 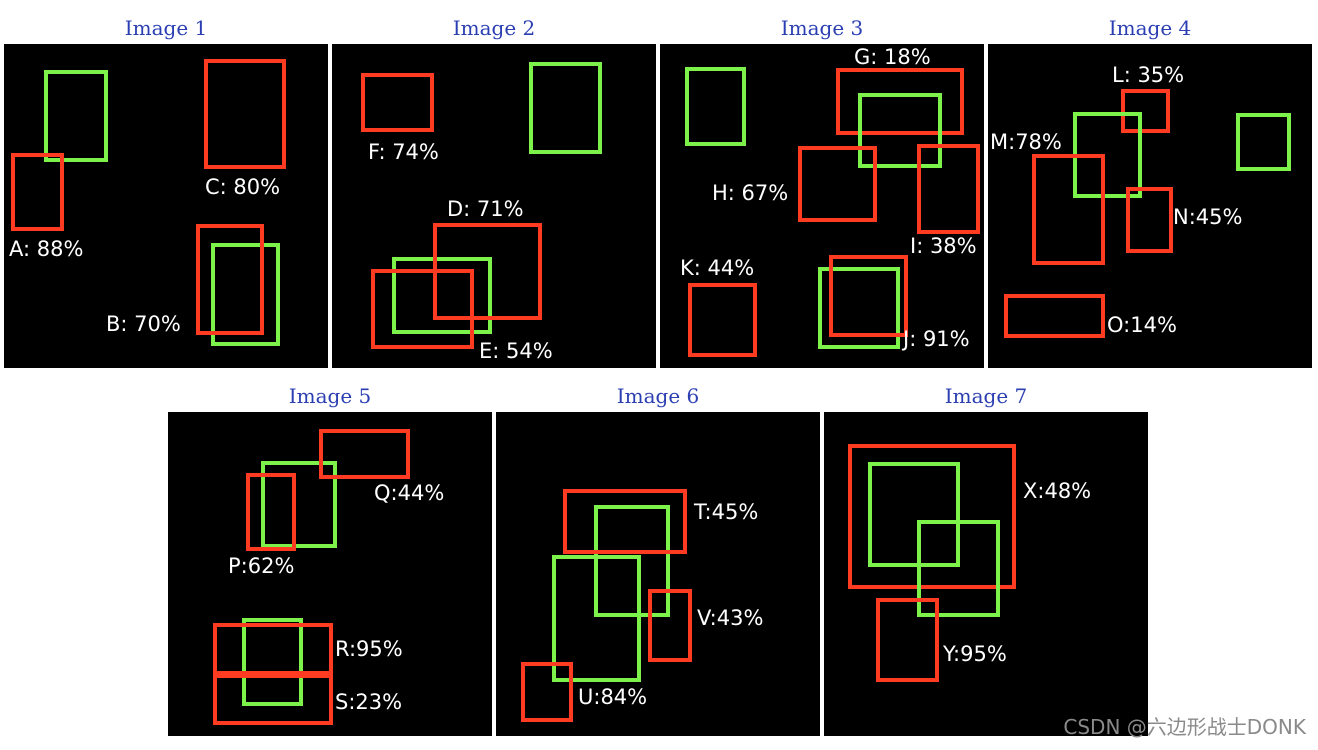 What do you see at coordinates (948, 189) in the screenshot?
I see `detection-box-I` at bounding box center [948, 189].